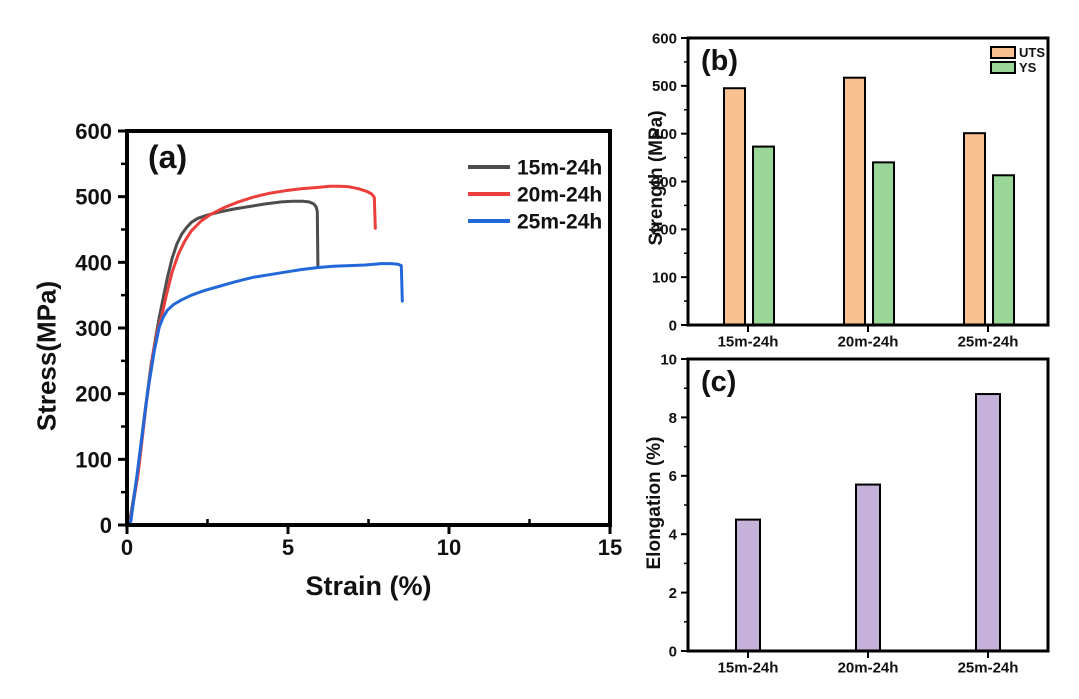  What do you see at coordinates (988, 522) in the screenshot?
I see `bar-Elongation-25m-24h` at bounding box center [988, 522].